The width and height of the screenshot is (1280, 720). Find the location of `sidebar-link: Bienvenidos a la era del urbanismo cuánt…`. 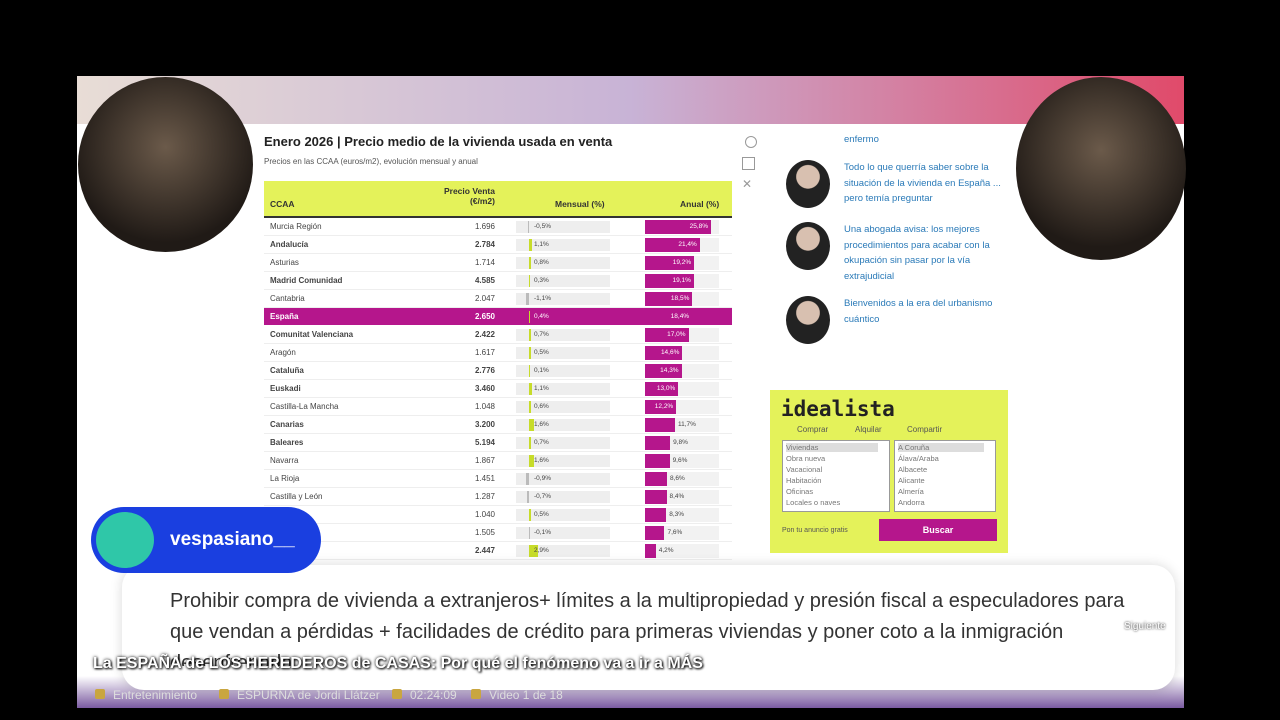

sidebar-link: Bienvenidos a la era del urbanismo cuánt… is located at coordinates (918, 311).